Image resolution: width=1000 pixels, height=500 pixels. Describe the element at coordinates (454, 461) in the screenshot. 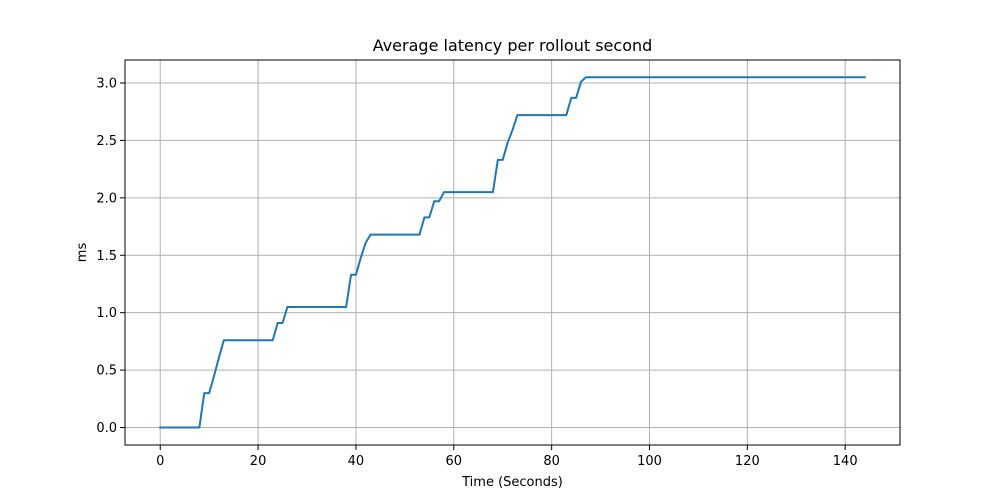

I see `x-tick-label: 60` at that location.